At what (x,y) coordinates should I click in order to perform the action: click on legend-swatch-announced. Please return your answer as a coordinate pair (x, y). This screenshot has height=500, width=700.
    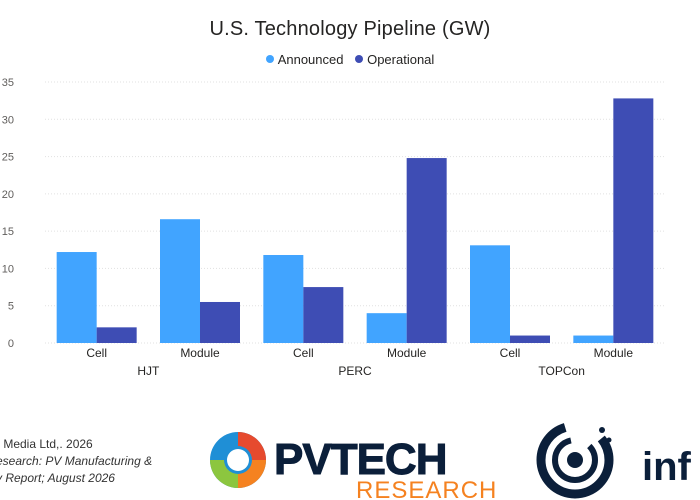
    Looking at the image, I should click on (269, 59).